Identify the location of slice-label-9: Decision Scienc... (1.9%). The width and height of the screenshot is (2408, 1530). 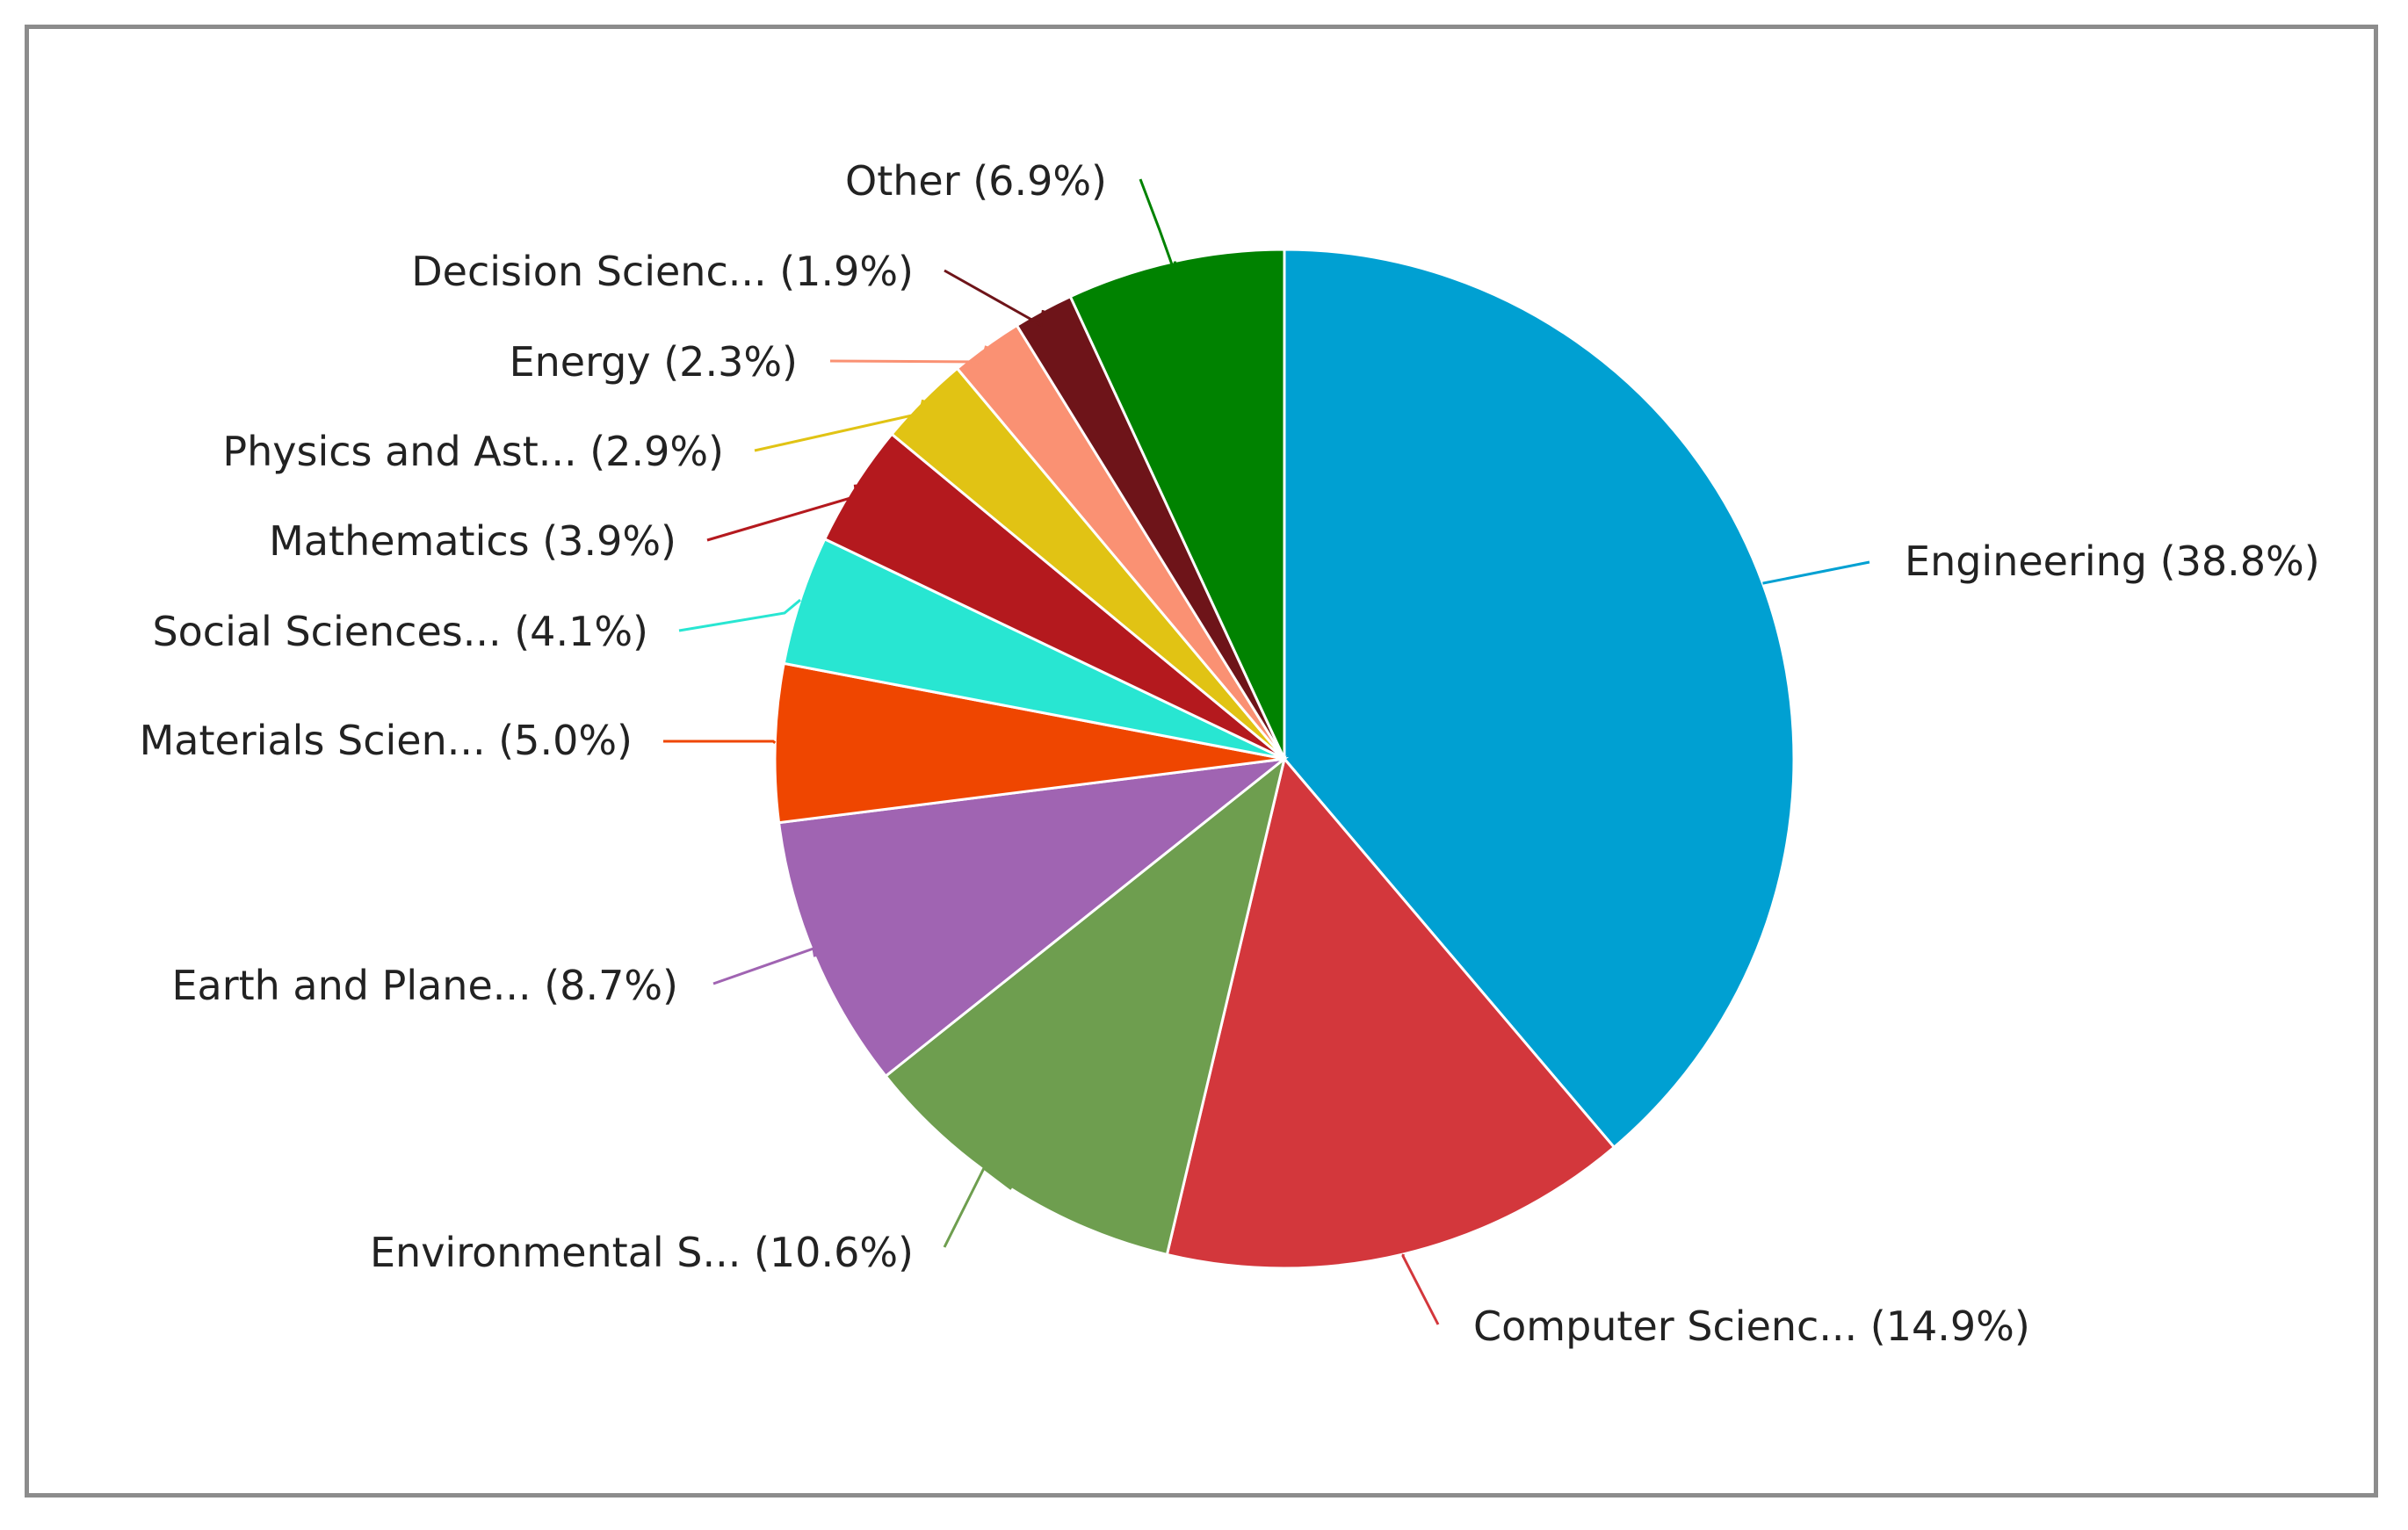
(663, 271).